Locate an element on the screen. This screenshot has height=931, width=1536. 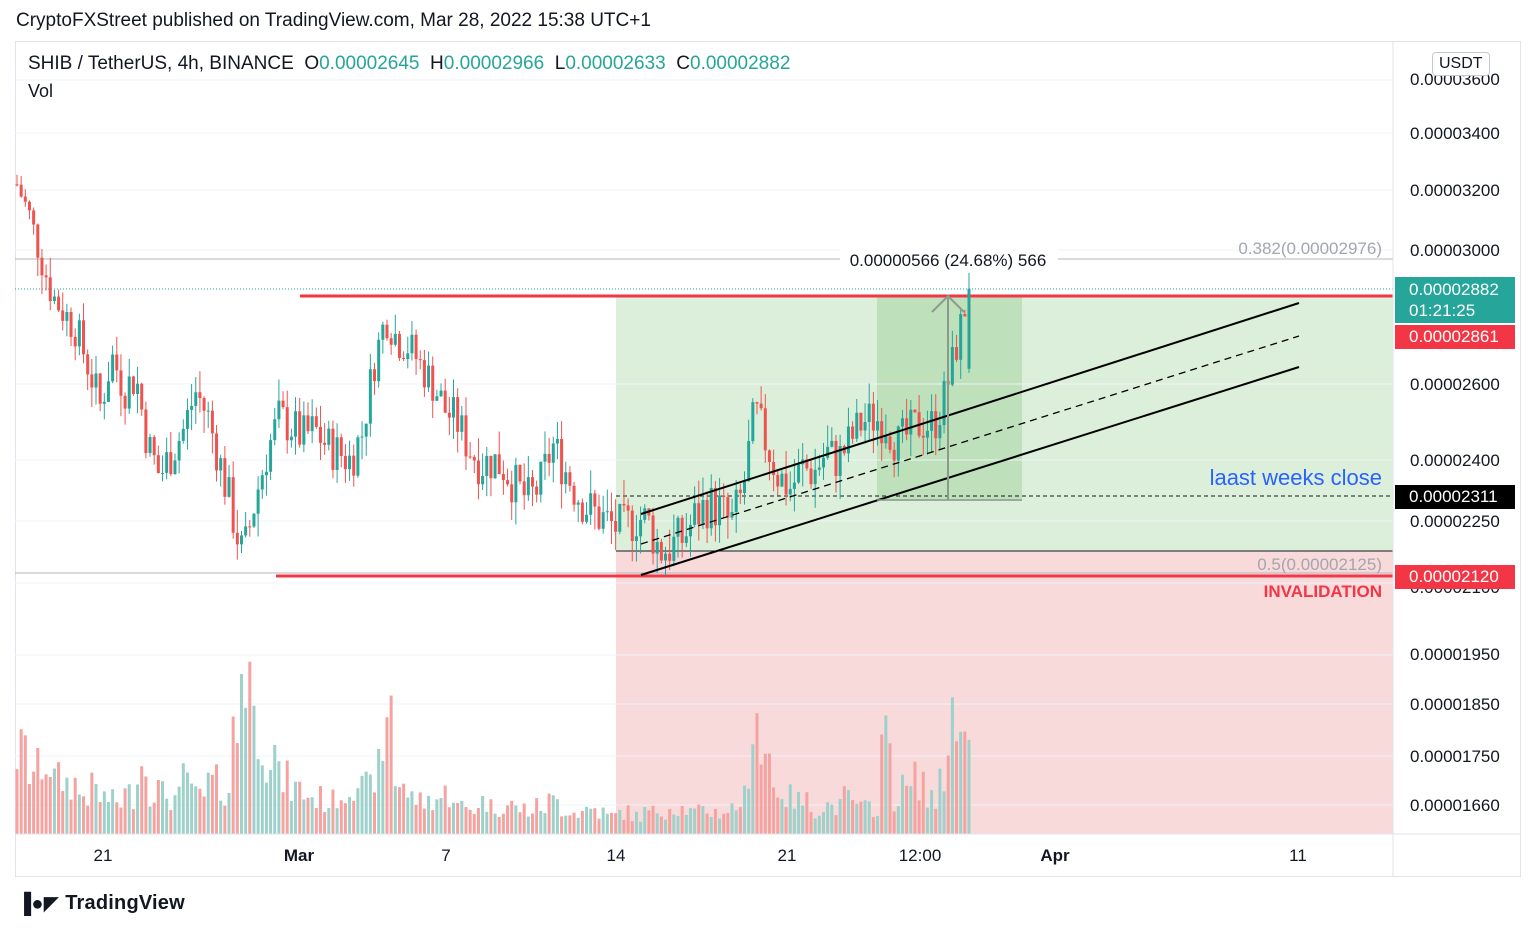
symbol-name: SHIB / TetherUS, 4h, BINANCE is located at coordinates (161, 63).